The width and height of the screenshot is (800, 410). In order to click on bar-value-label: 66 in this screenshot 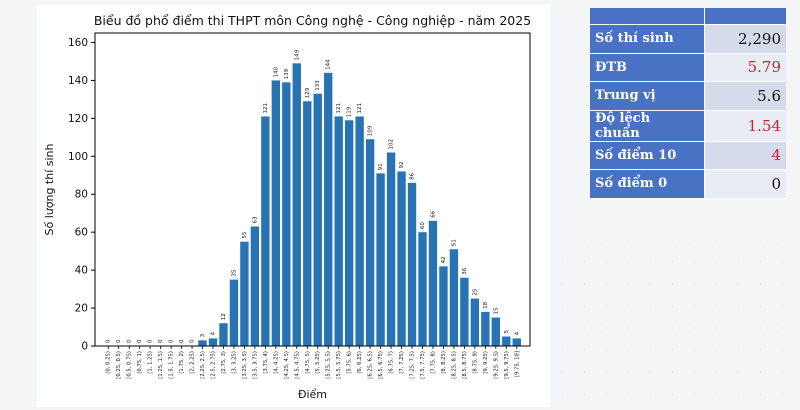, I will do `click(433, 213)`.